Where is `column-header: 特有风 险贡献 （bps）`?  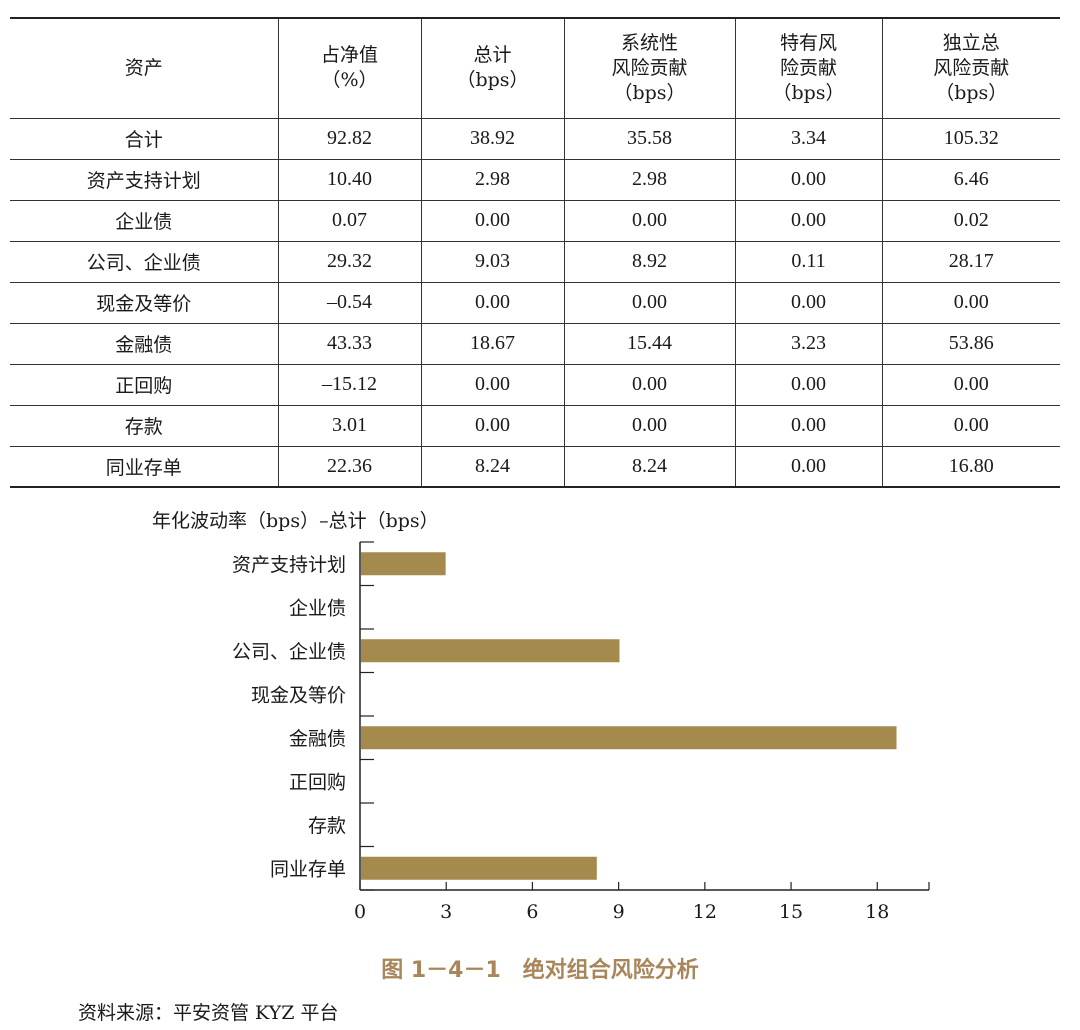
column-header: 特有风 险贡献 （bps） is located at coordinates (808, 68).